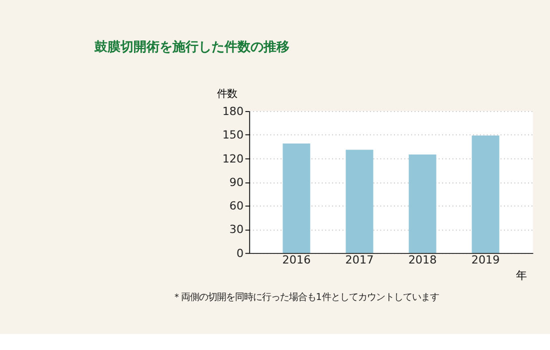 This screenshot has height=350, width=550. I want to click on x-tick-label: 2019, so click(485, 260).